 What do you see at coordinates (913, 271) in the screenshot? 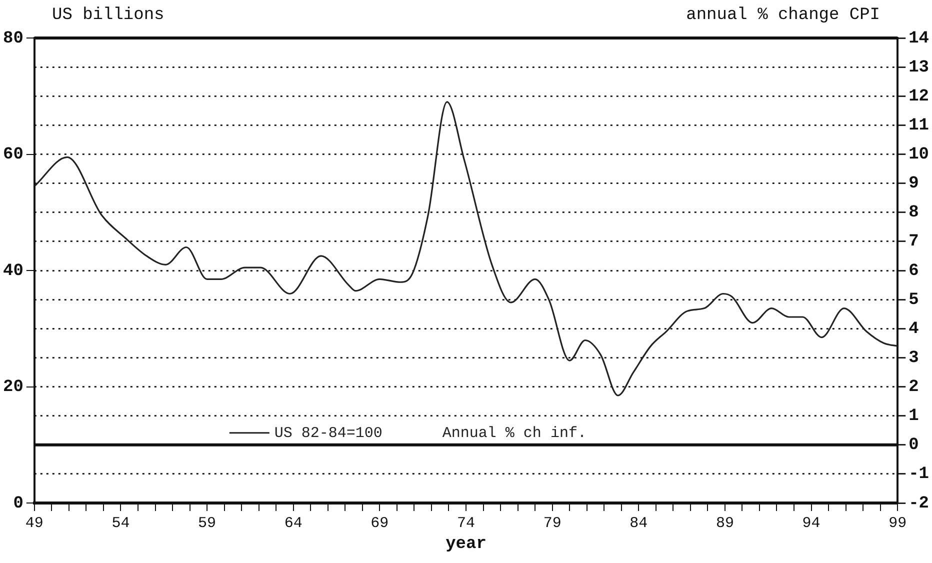
I see `y2-tick-label: 6` at bounding box center [913, 271].